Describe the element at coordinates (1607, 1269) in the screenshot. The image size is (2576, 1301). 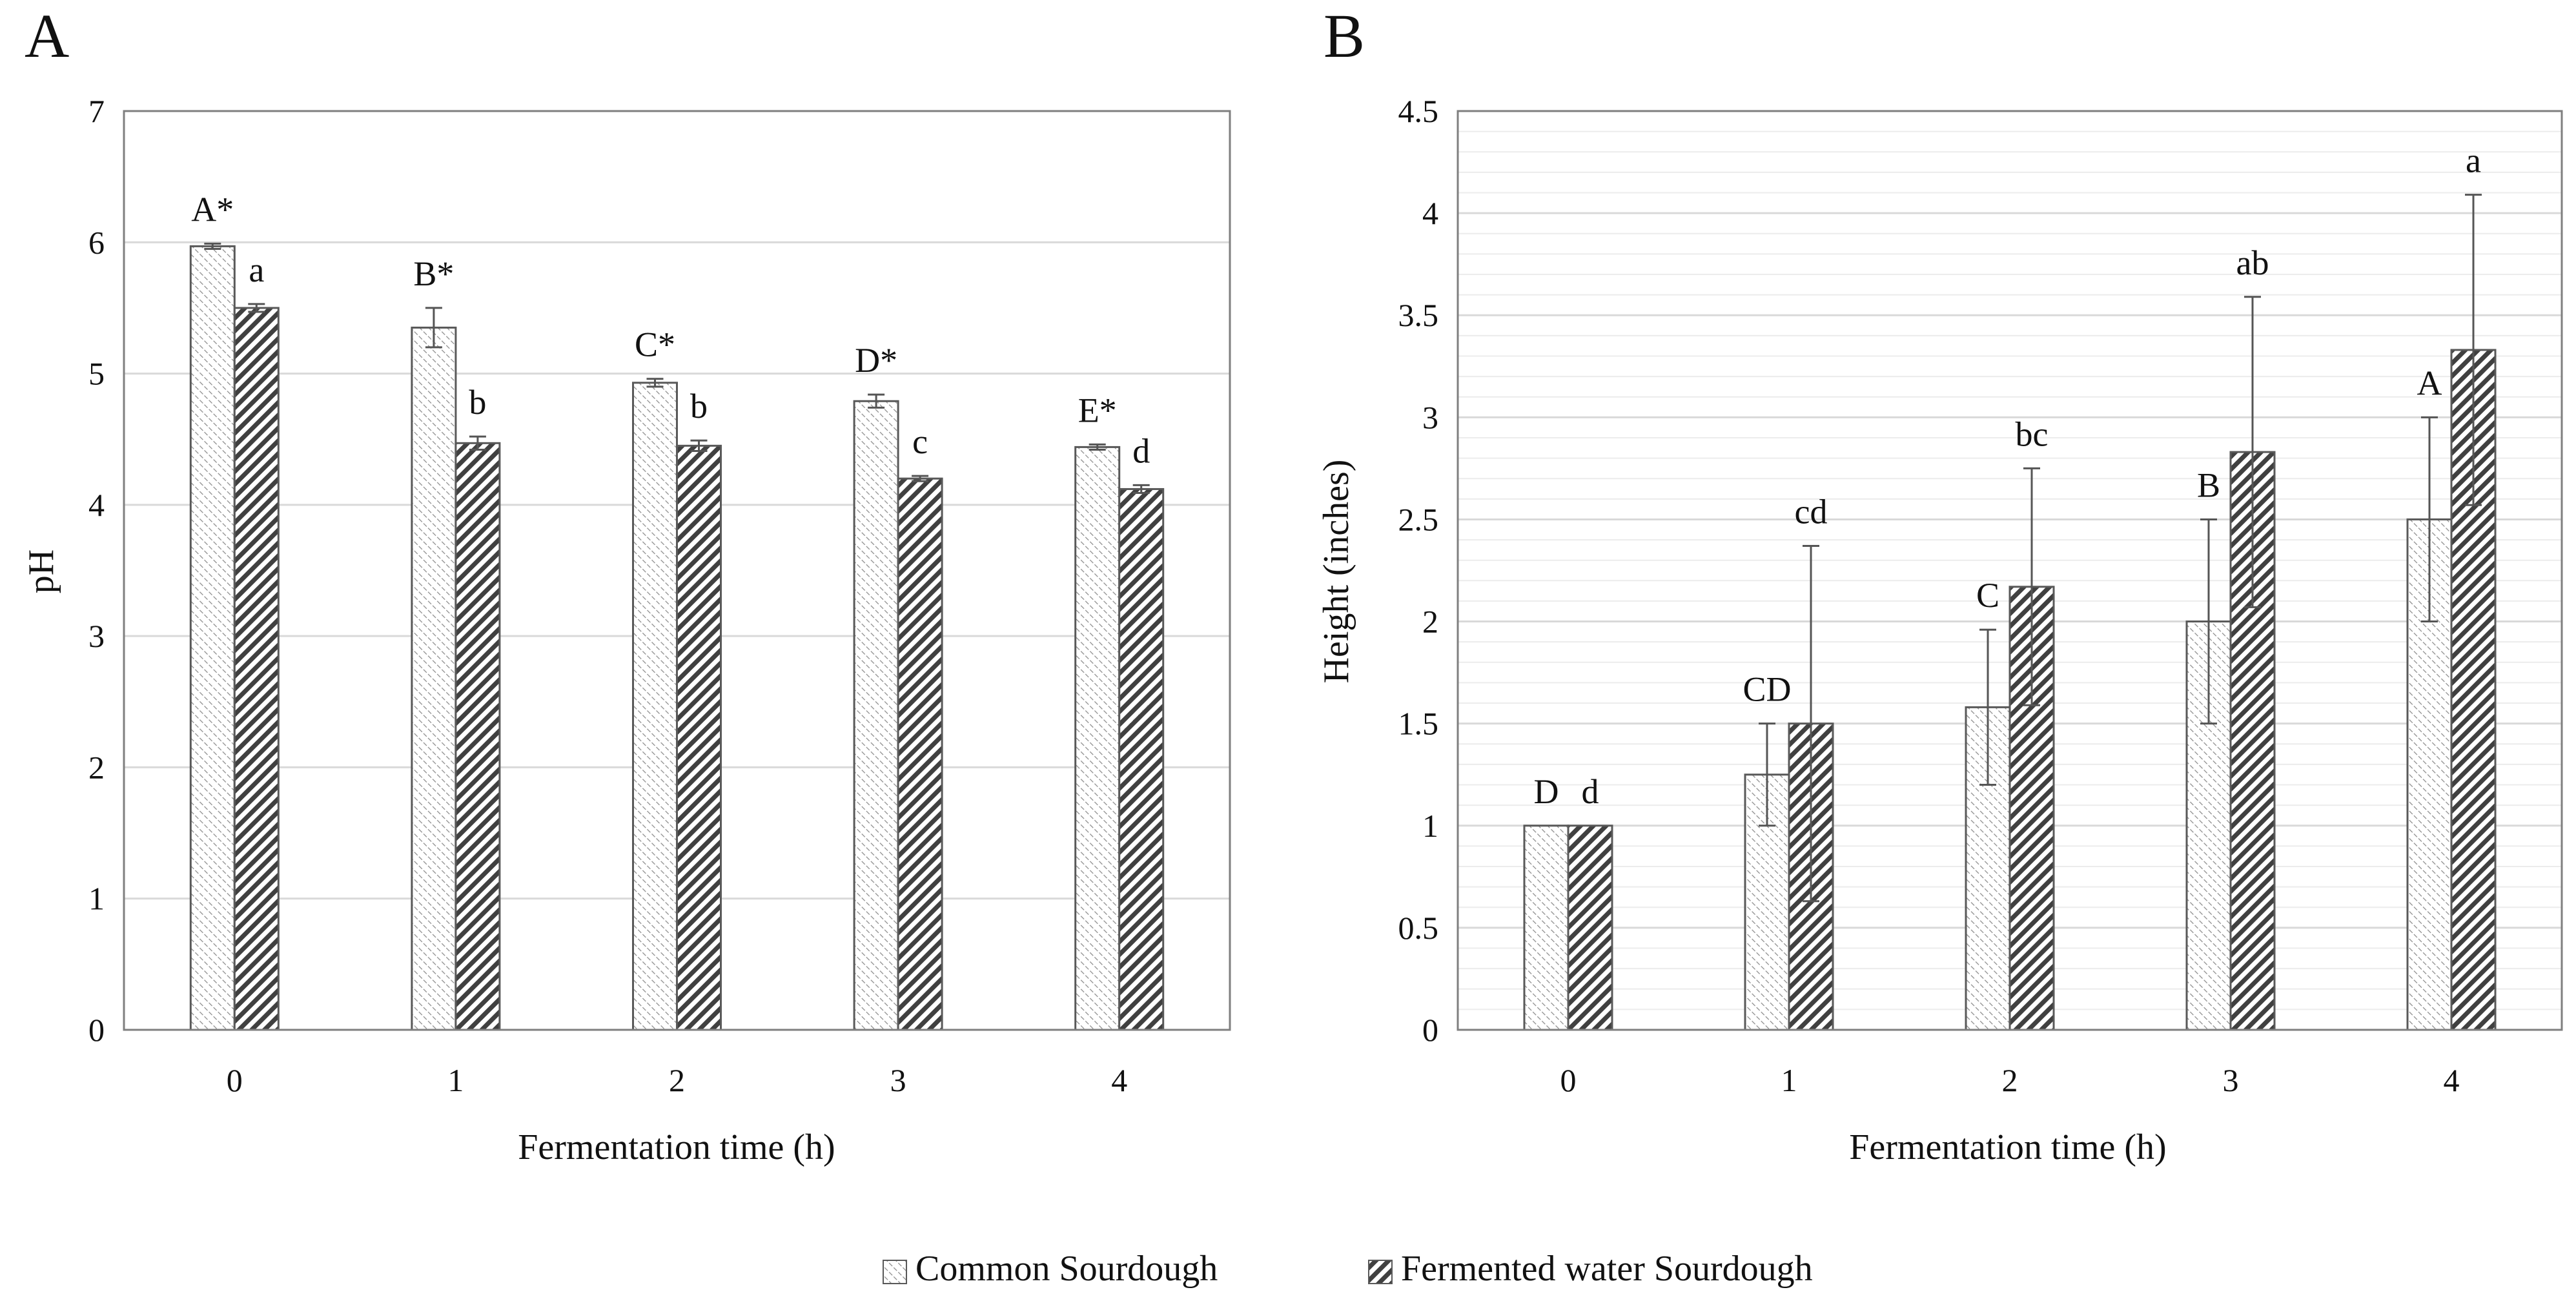
I see `legend-label-fermented: Fermented water Sourdough` at that location.